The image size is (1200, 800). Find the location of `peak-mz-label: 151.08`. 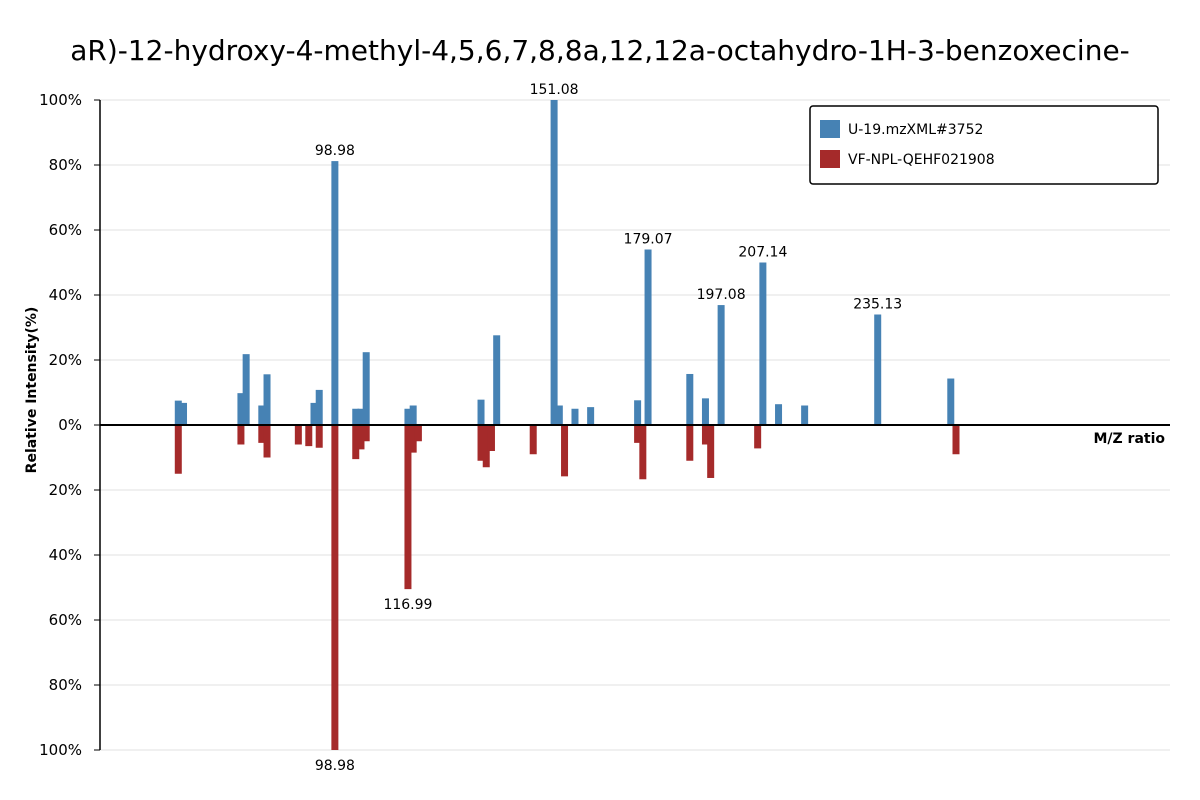

peak-mz-label: 151.08 is located at coordinates (554, 90).